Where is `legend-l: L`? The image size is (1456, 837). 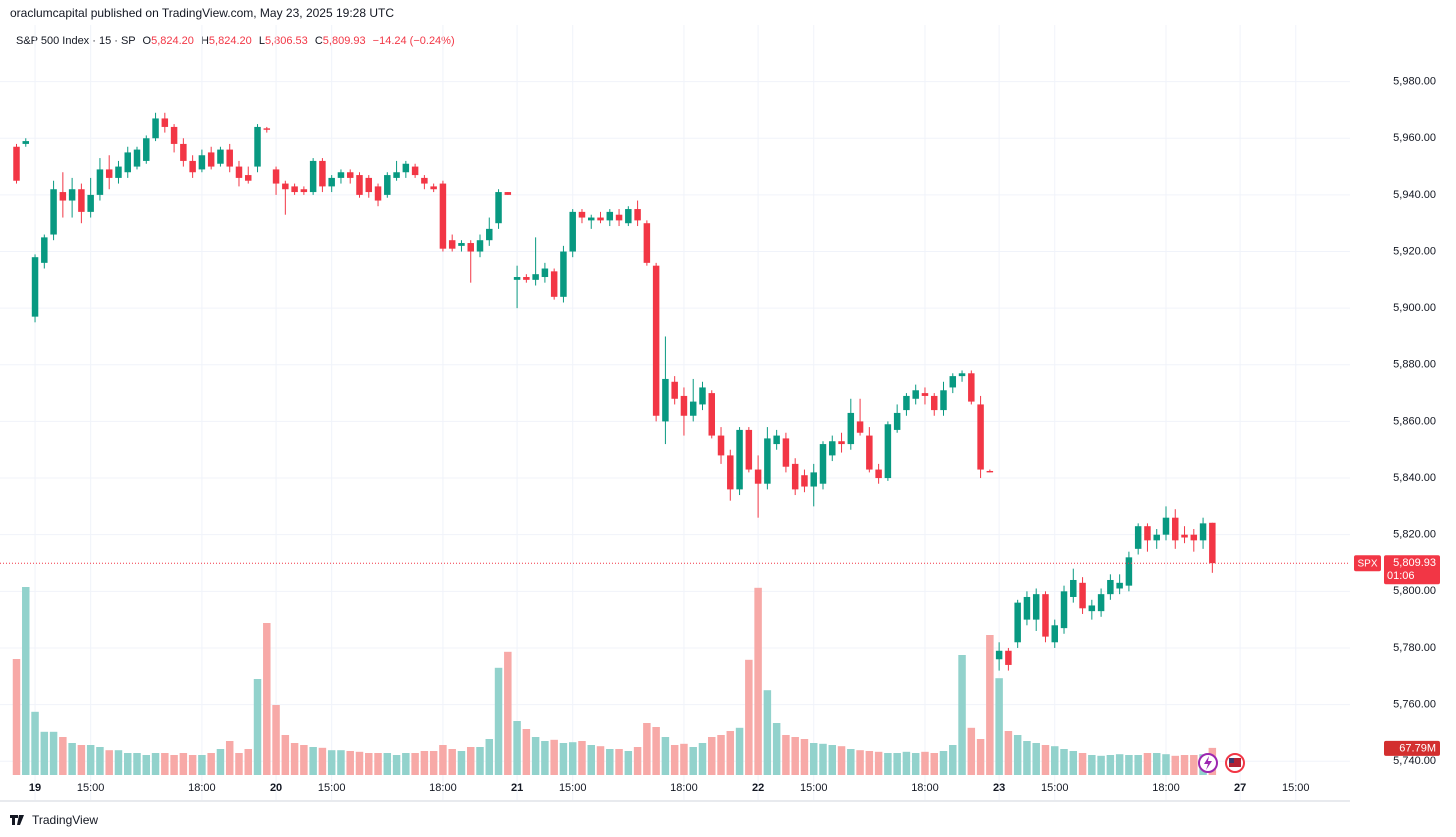 legend-l: L is located at coordinates (262, 41).